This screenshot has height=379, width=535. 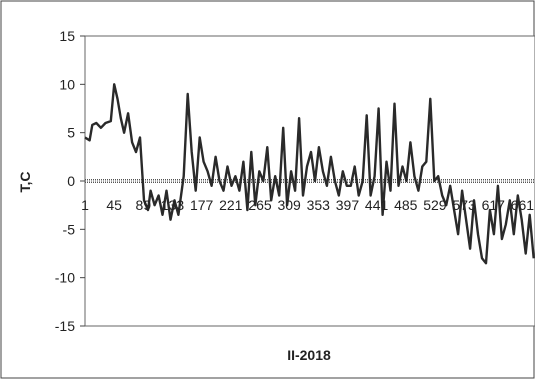 What do you see at coordinates (67, 84) in the screenshot?
I see `y-tick-label: 10` at bounding box center [67, 84].